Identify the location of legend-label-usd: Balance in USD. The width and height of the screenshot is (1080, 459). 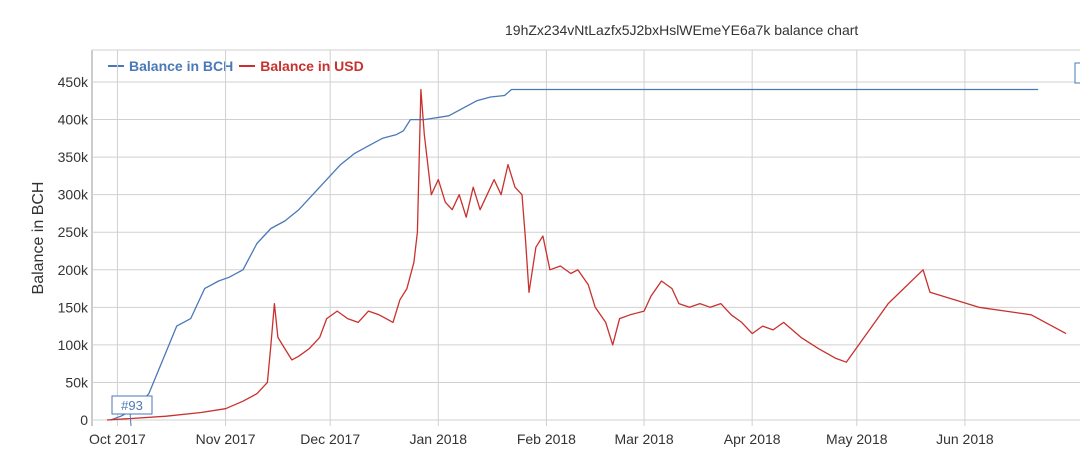
(312, 66).